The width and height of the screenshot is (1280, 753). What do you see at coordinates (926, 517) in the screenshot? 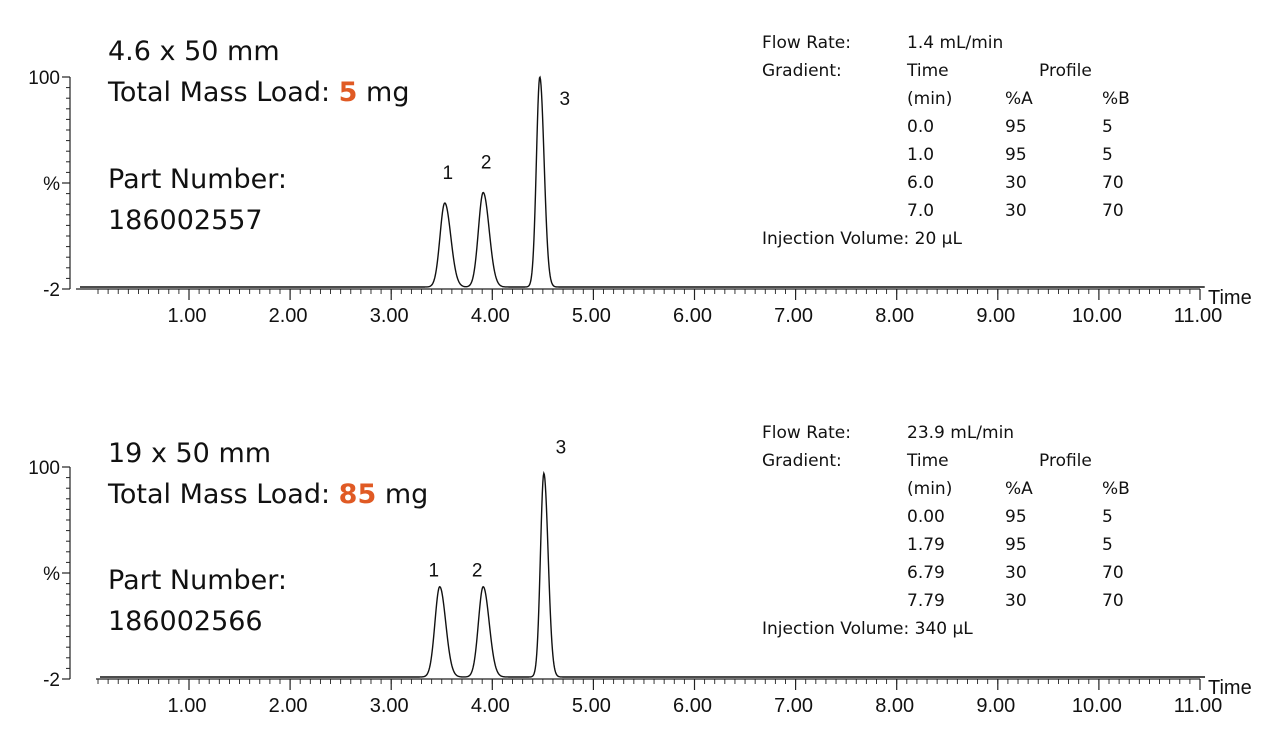
I see `gradient-row-time: 0.00` at bounding box center [926, 517].